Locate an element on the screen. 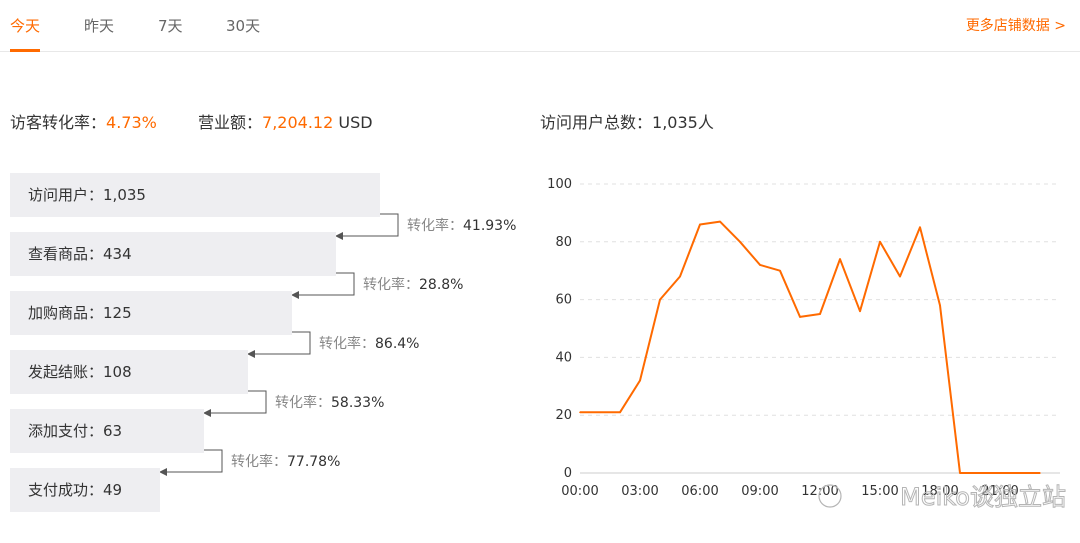 This screenshot has width=1080, height=543. tab-7-days: 7天 is located at coordinates (170, 26).